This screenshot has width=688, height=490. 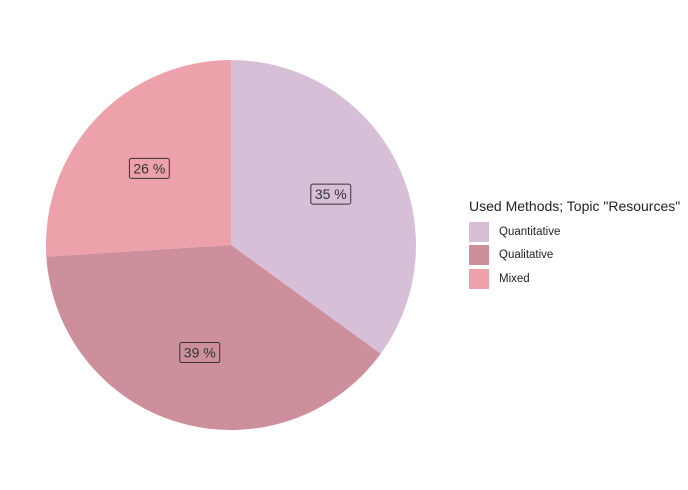 I want to click on data-label-box-mixed, so click(x=149, y=168).